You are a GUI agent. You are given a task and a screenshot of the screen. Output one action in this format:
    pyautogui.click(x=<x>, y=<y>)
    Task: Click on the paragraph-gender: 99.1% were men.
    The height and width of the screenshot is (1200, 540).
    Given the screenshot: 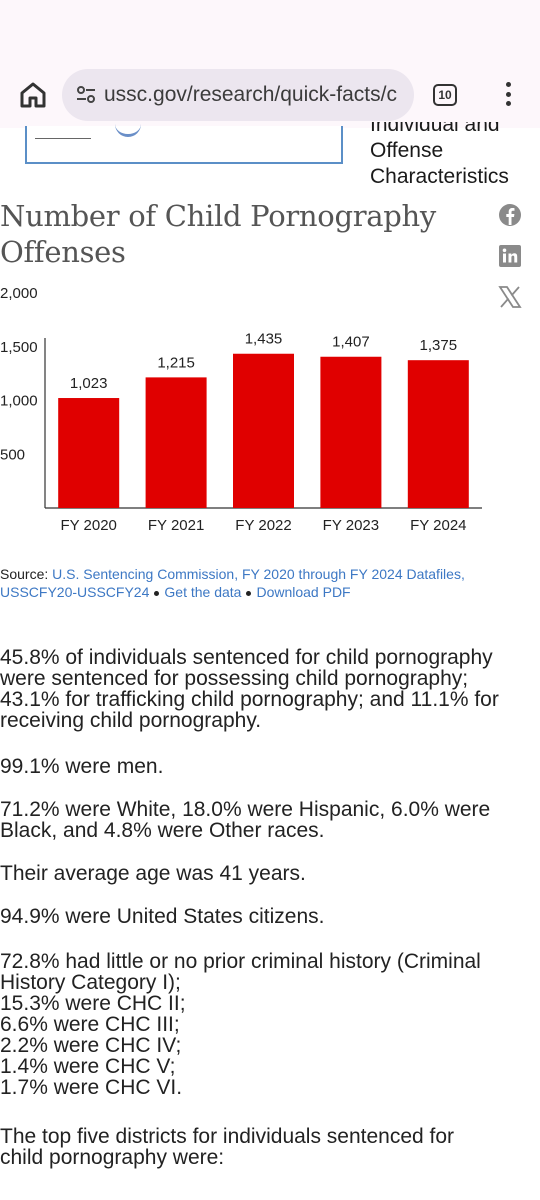 What is the action you would take?
    pyautogui.click(x=265, y=766)
    